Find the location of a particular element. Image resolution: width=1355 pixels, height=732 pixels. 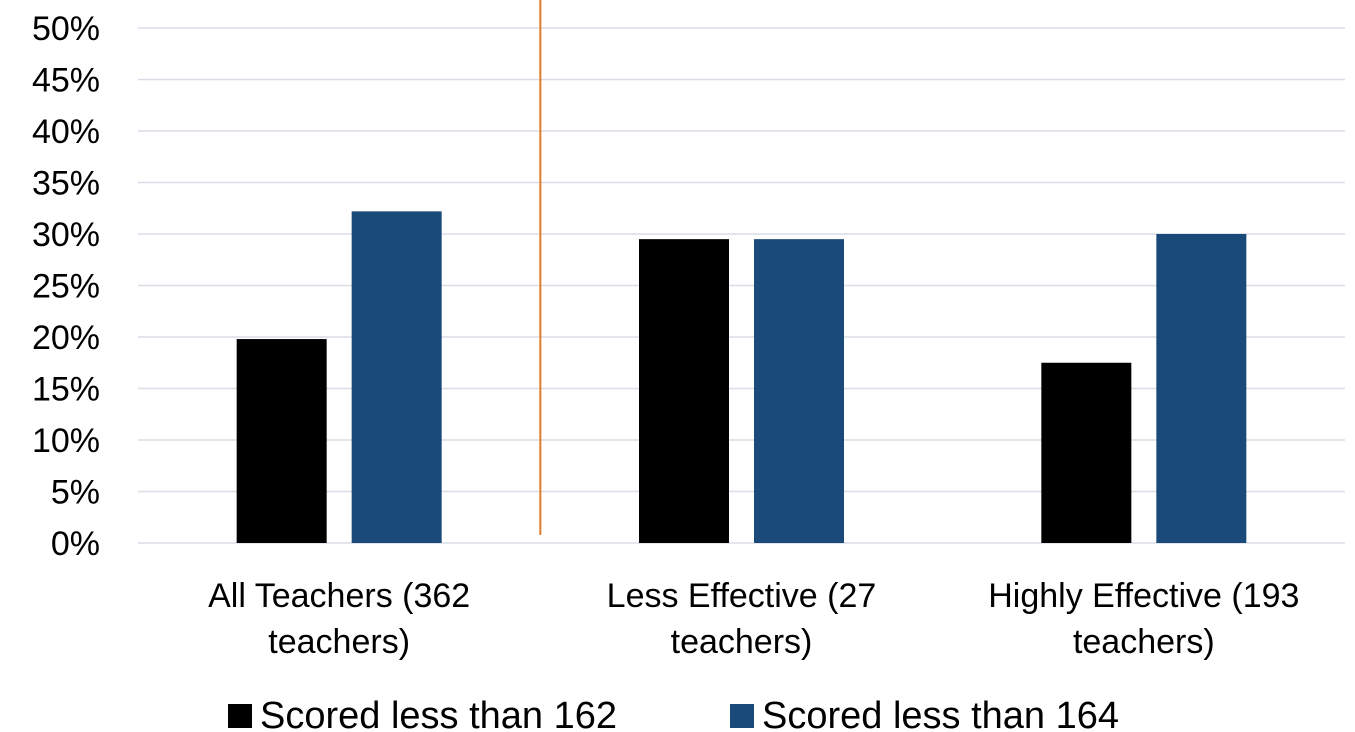

y-tick-label: 30% is located at coordinates (66, 235).